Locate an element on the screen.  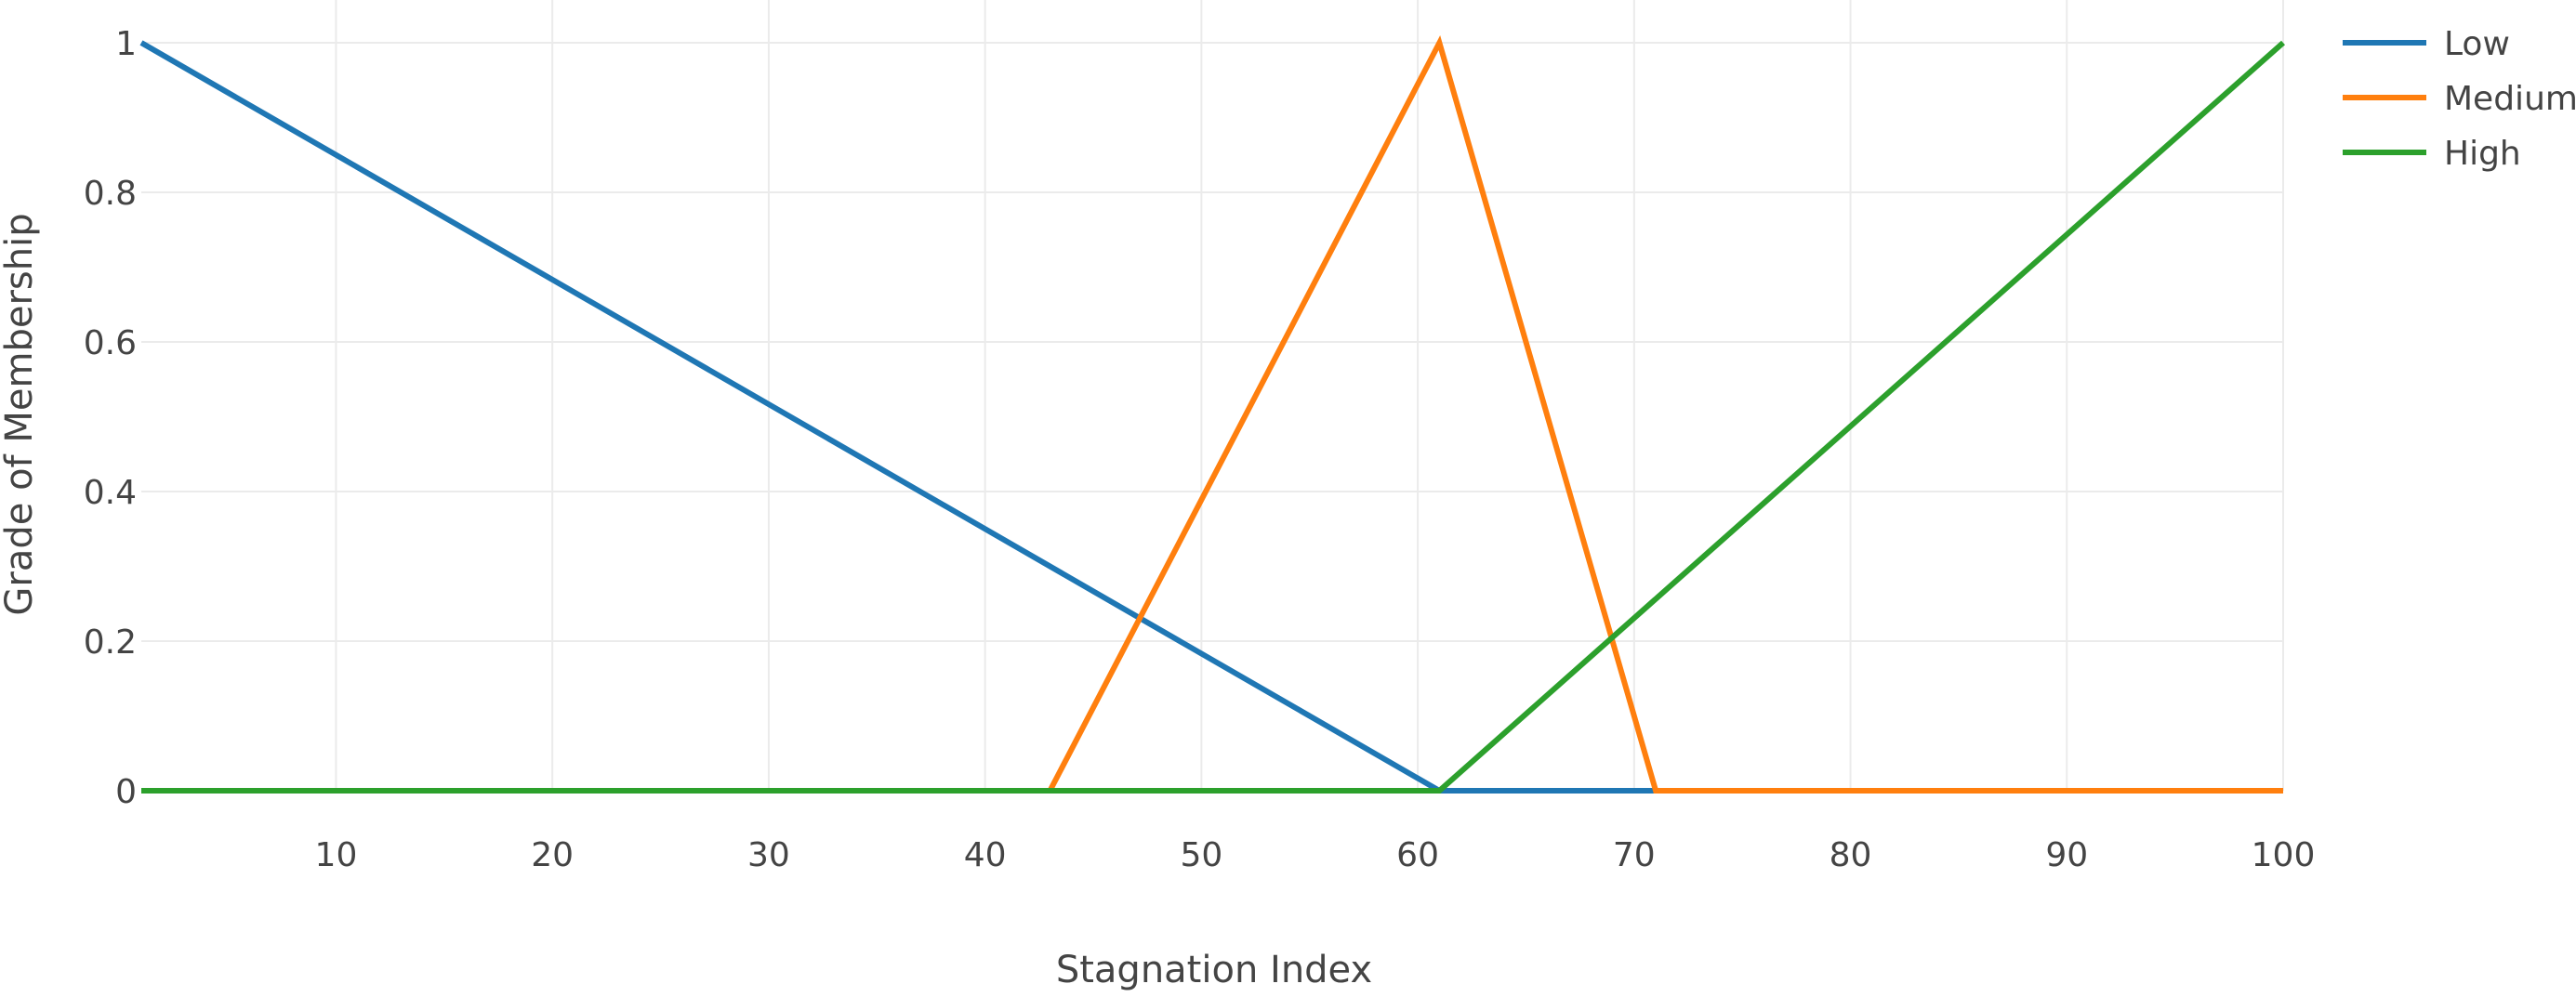
x-tick-label: 50 is located at coordinates (1201, 855).